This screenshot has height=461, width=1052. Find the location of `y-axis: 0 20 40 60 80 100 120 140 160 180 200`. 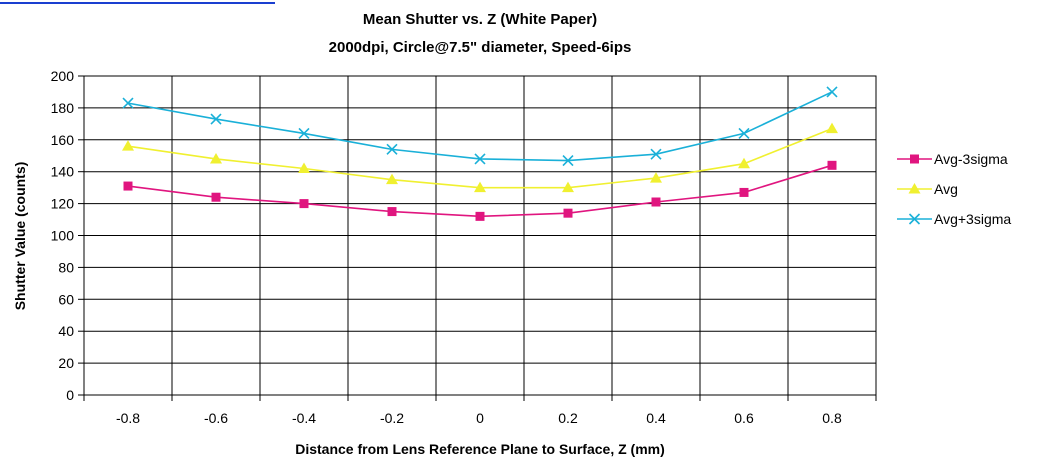

y-axis: 0 20 40 60 80 100 120 140 160 180 200 is located at coordinates (67, 235).